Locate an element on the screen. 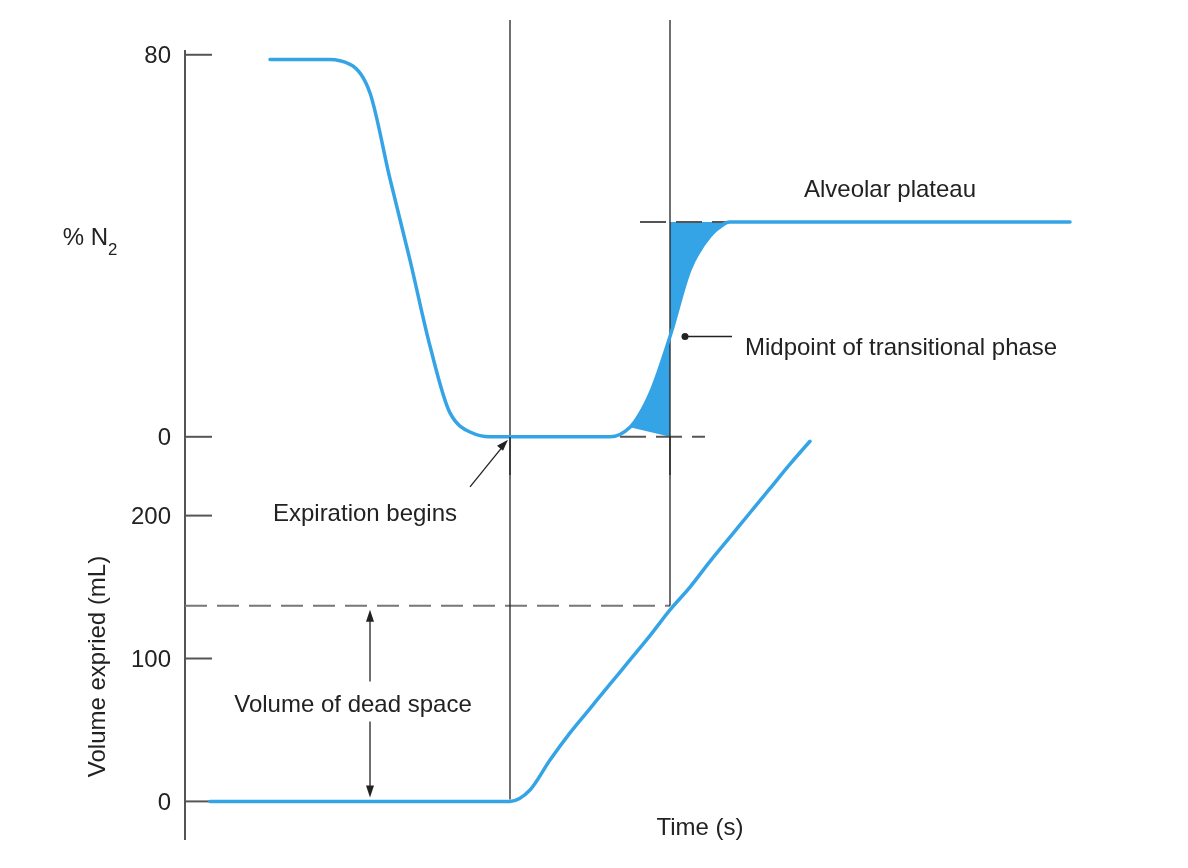 The width and height of the screenshot is (1188, 868). y-axis-title: % N$_{2}$ is located at coordinates (90, 240).